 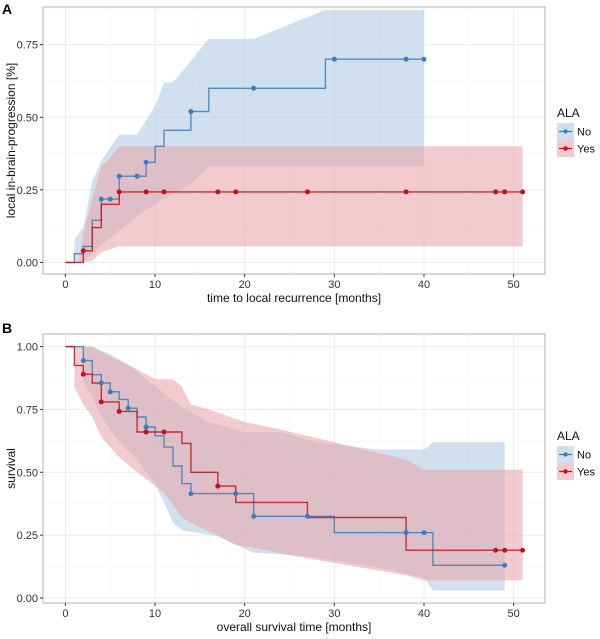 I want to click on panel-label: B, so click(x=7, y=328).